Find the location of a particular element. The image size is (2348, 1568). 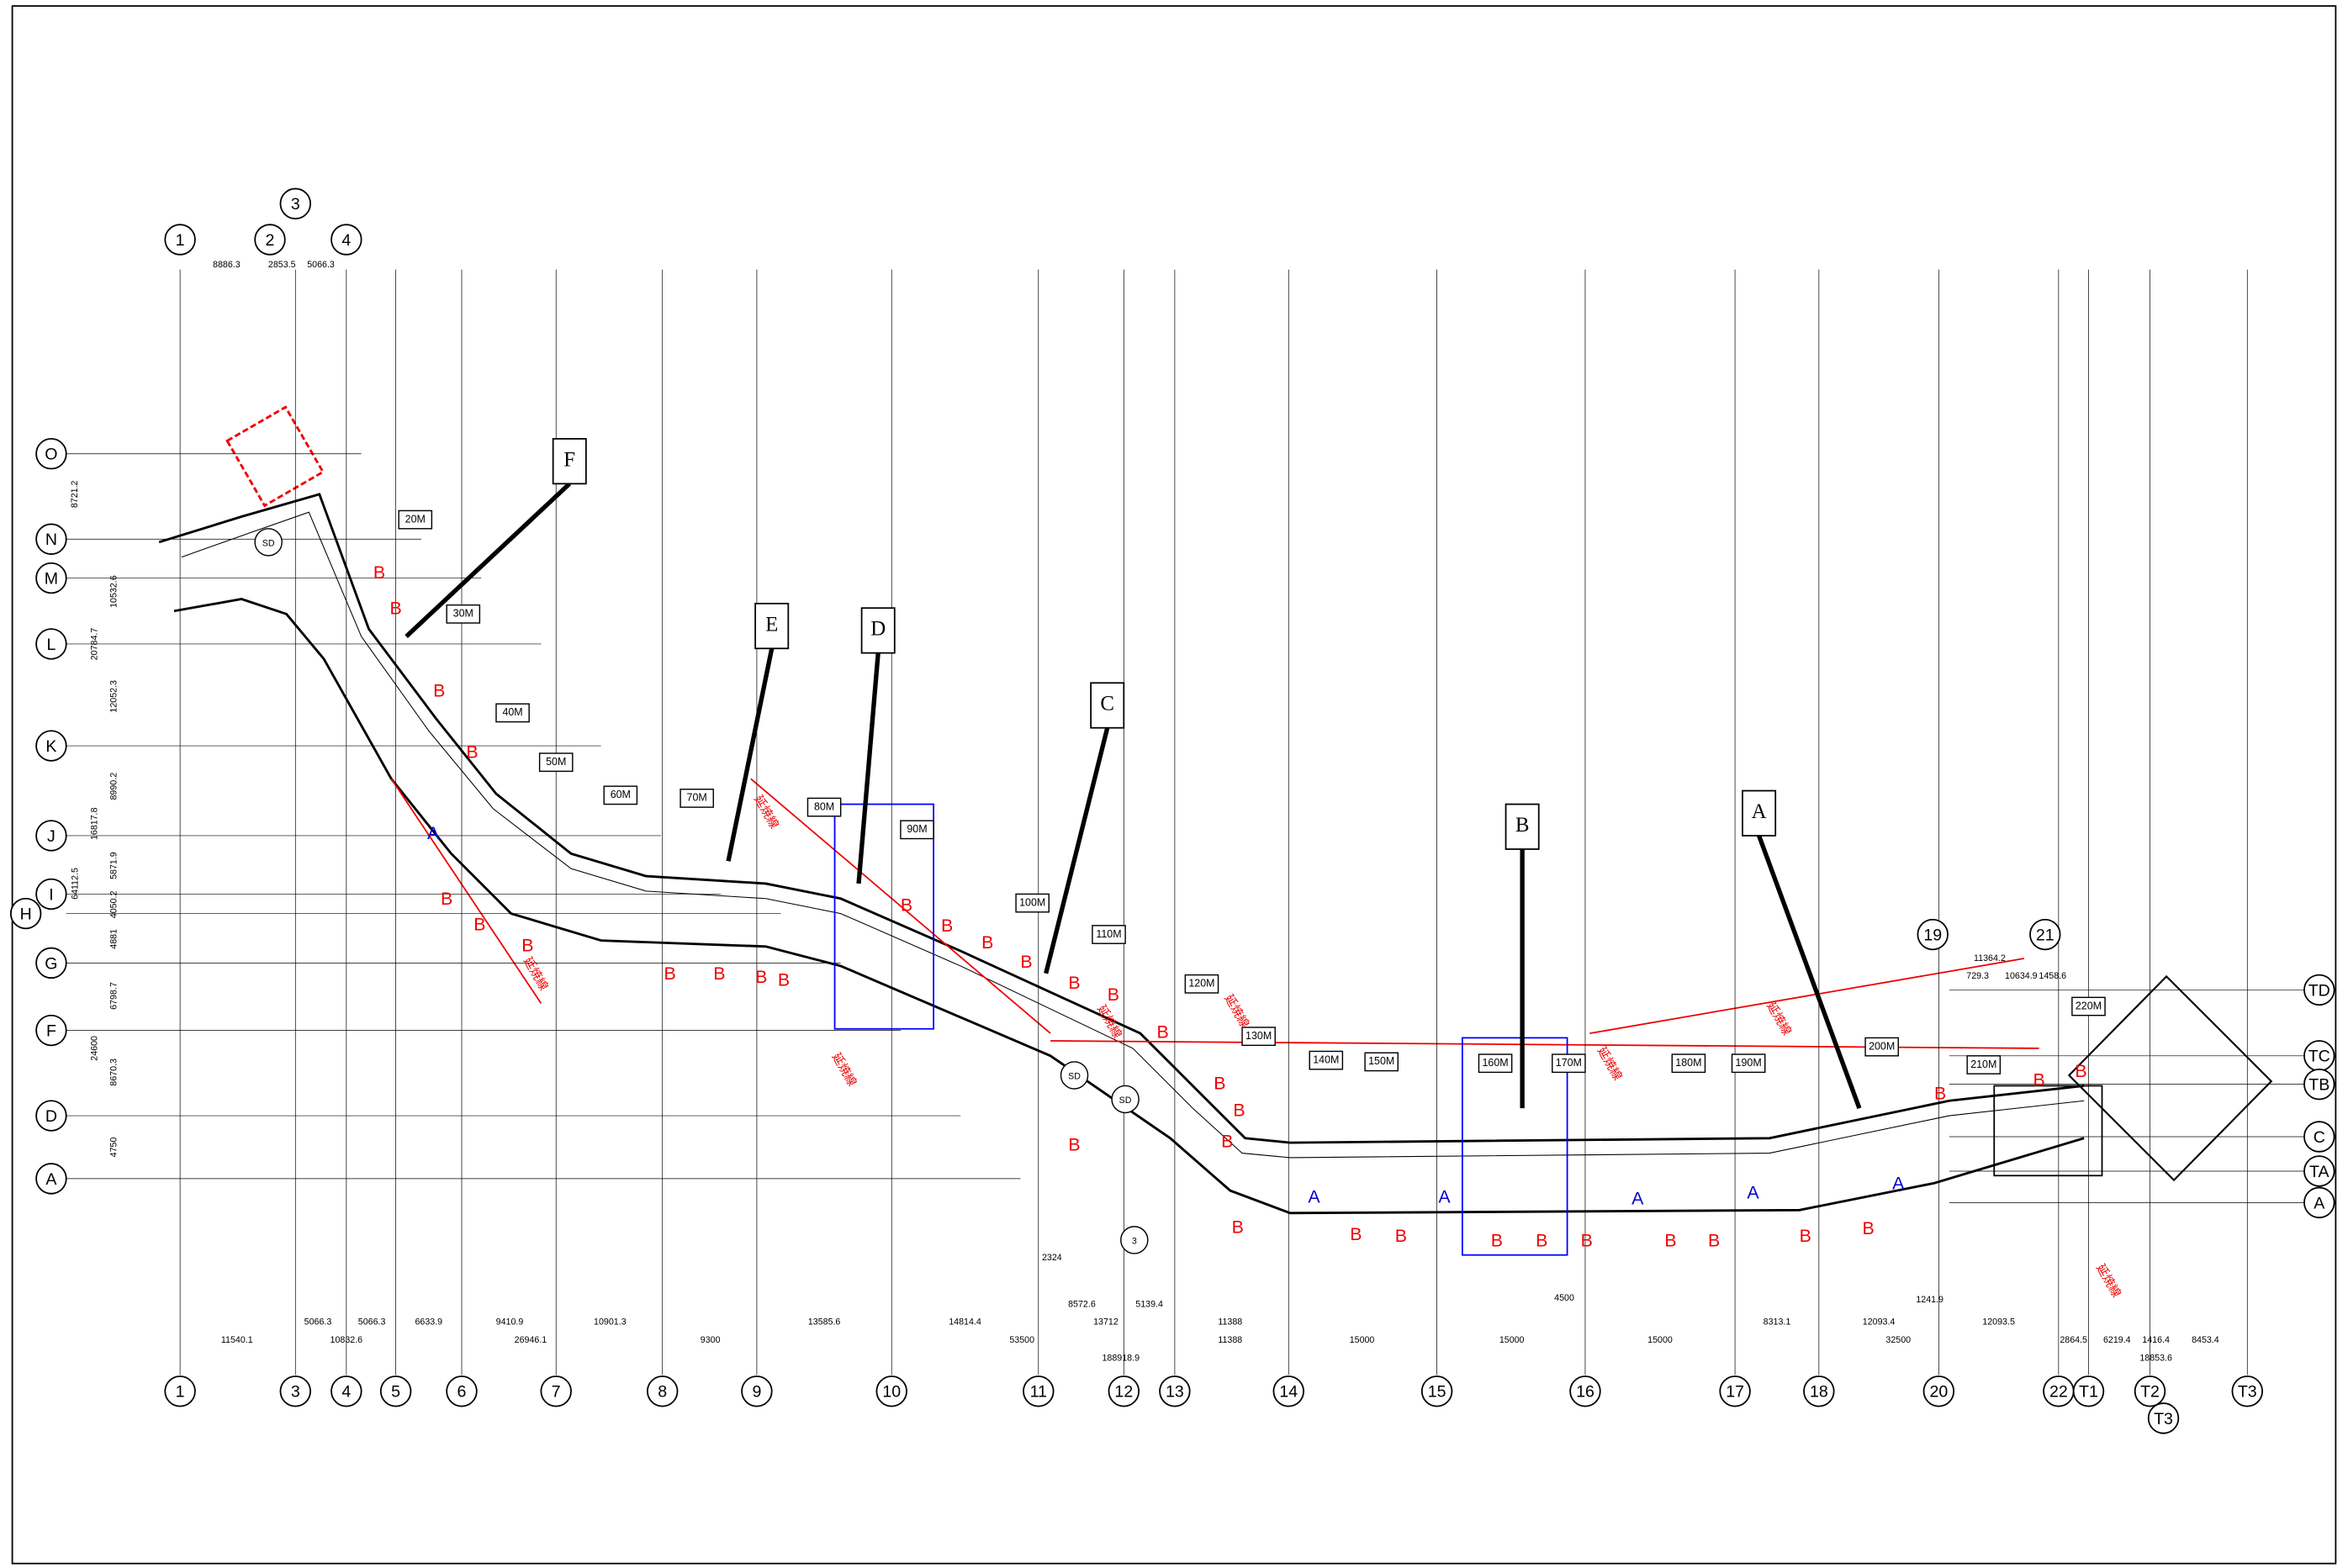

dimension: 53500 is located at coordinates (1021, 1340).